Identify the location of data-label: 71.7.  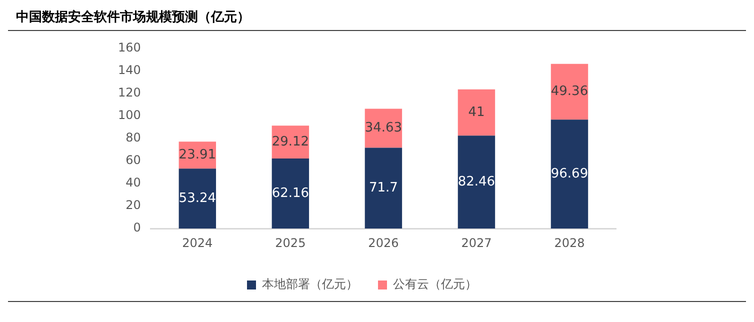
(383, 188).